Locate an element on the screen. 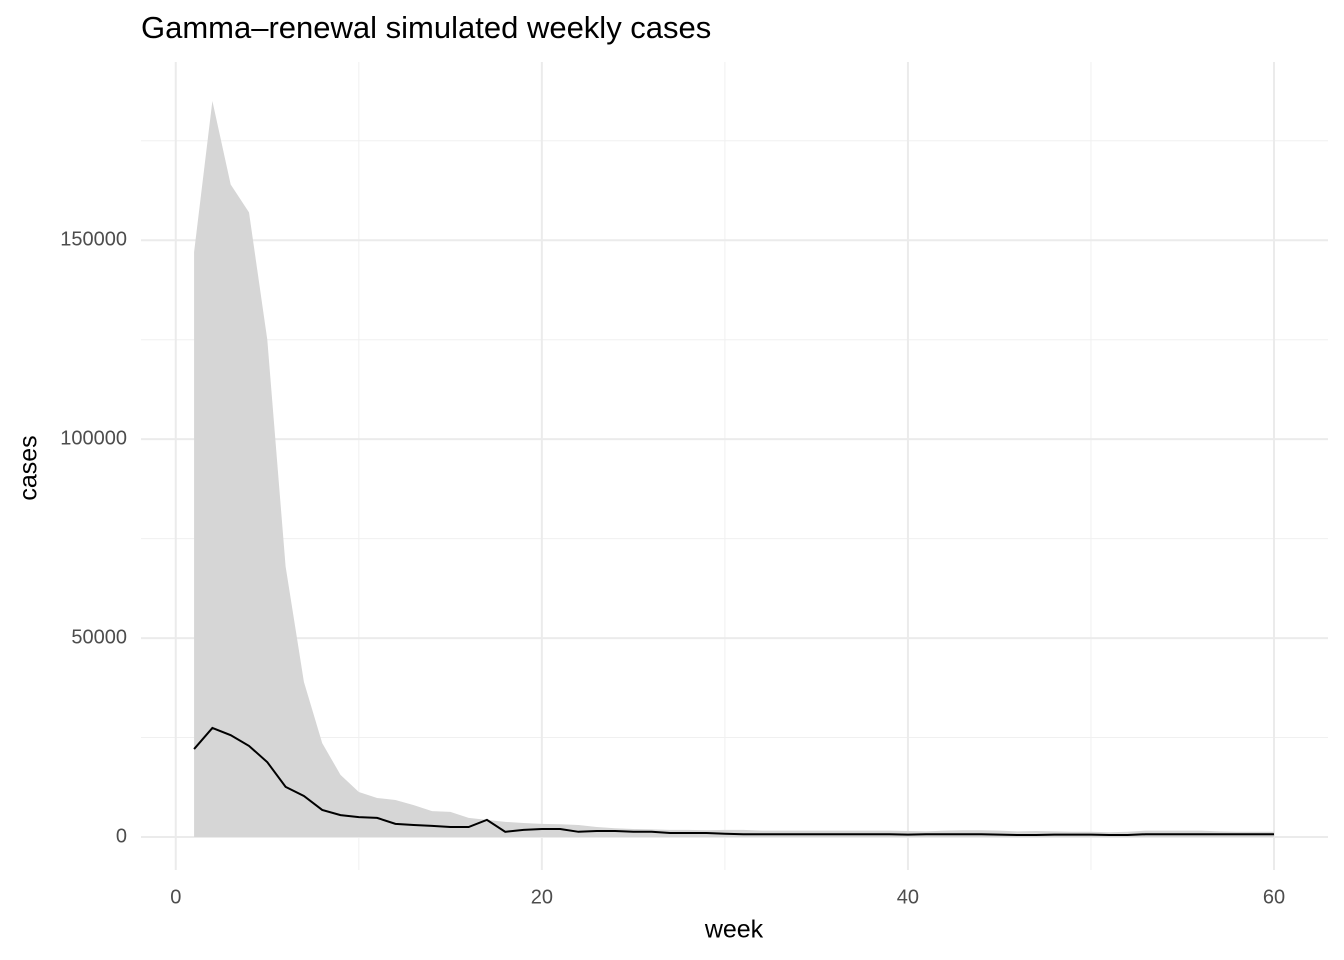 This screenshot has height=960, width=1344. y-tick-label: 50000 is located at coordinates (99, 637).